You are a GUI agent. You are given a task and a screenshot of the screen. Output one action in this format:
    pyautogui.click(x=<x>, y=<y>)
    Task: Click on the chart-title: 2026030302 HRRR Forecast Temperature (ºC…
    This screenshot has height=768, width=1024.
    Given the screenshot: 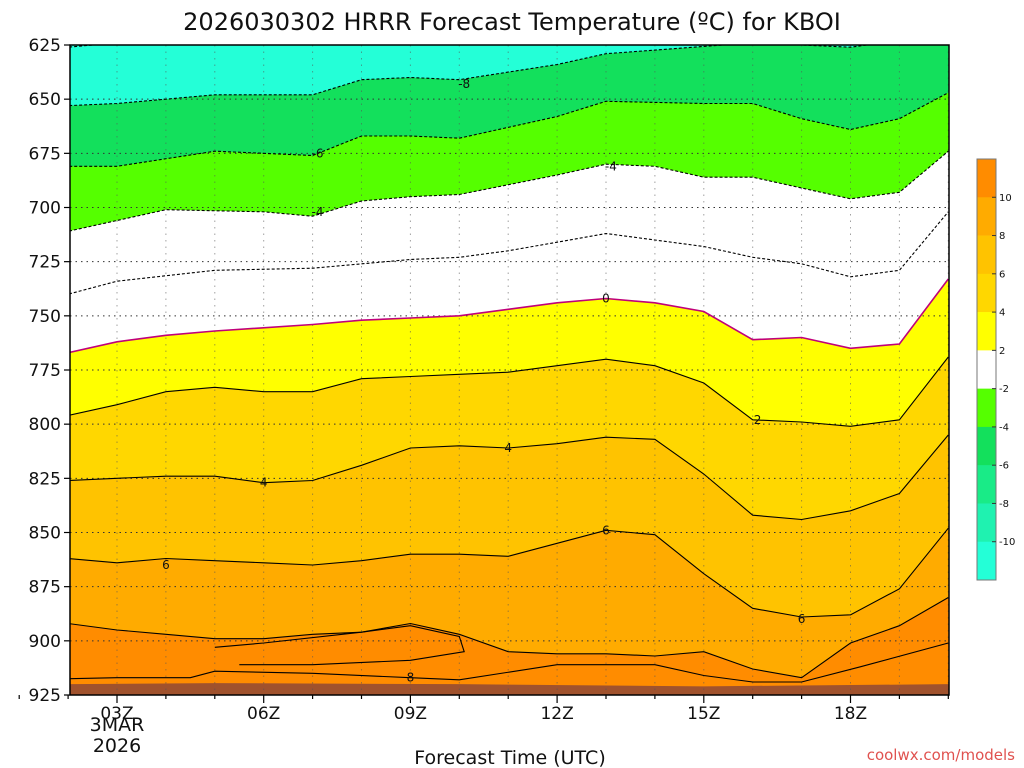 What is the action you would take?
    pyautogui.click(x=512, y=22)
    